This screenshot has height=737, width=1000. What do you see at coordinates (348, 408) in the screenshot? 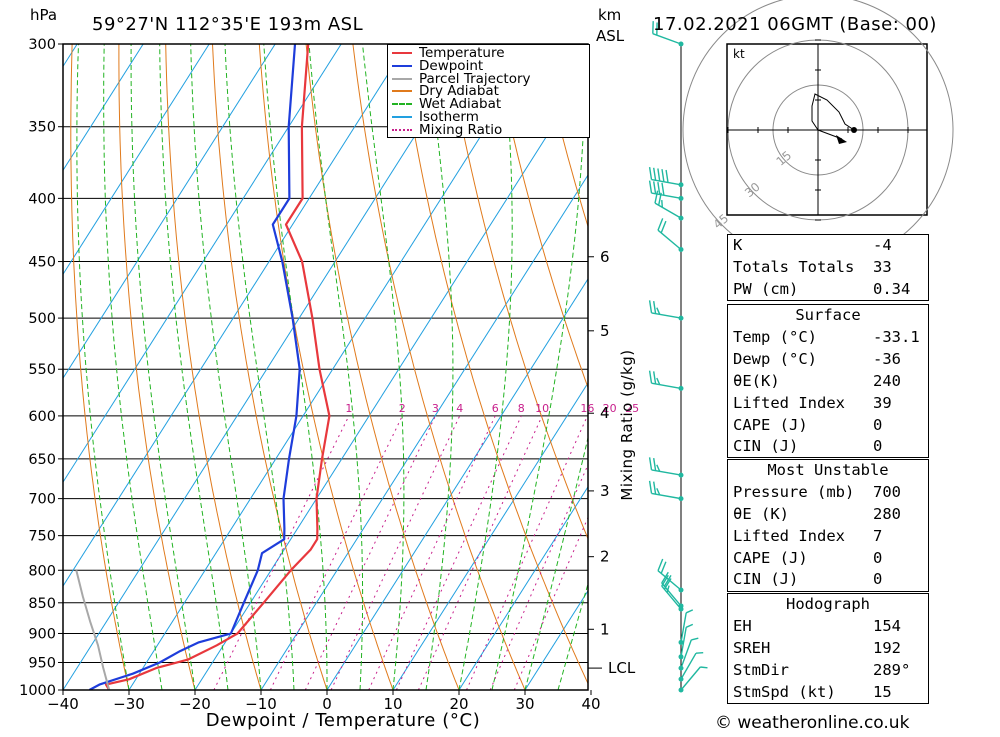
I see `mixing-ratio-label: 1` at bounding box center [348, 408].